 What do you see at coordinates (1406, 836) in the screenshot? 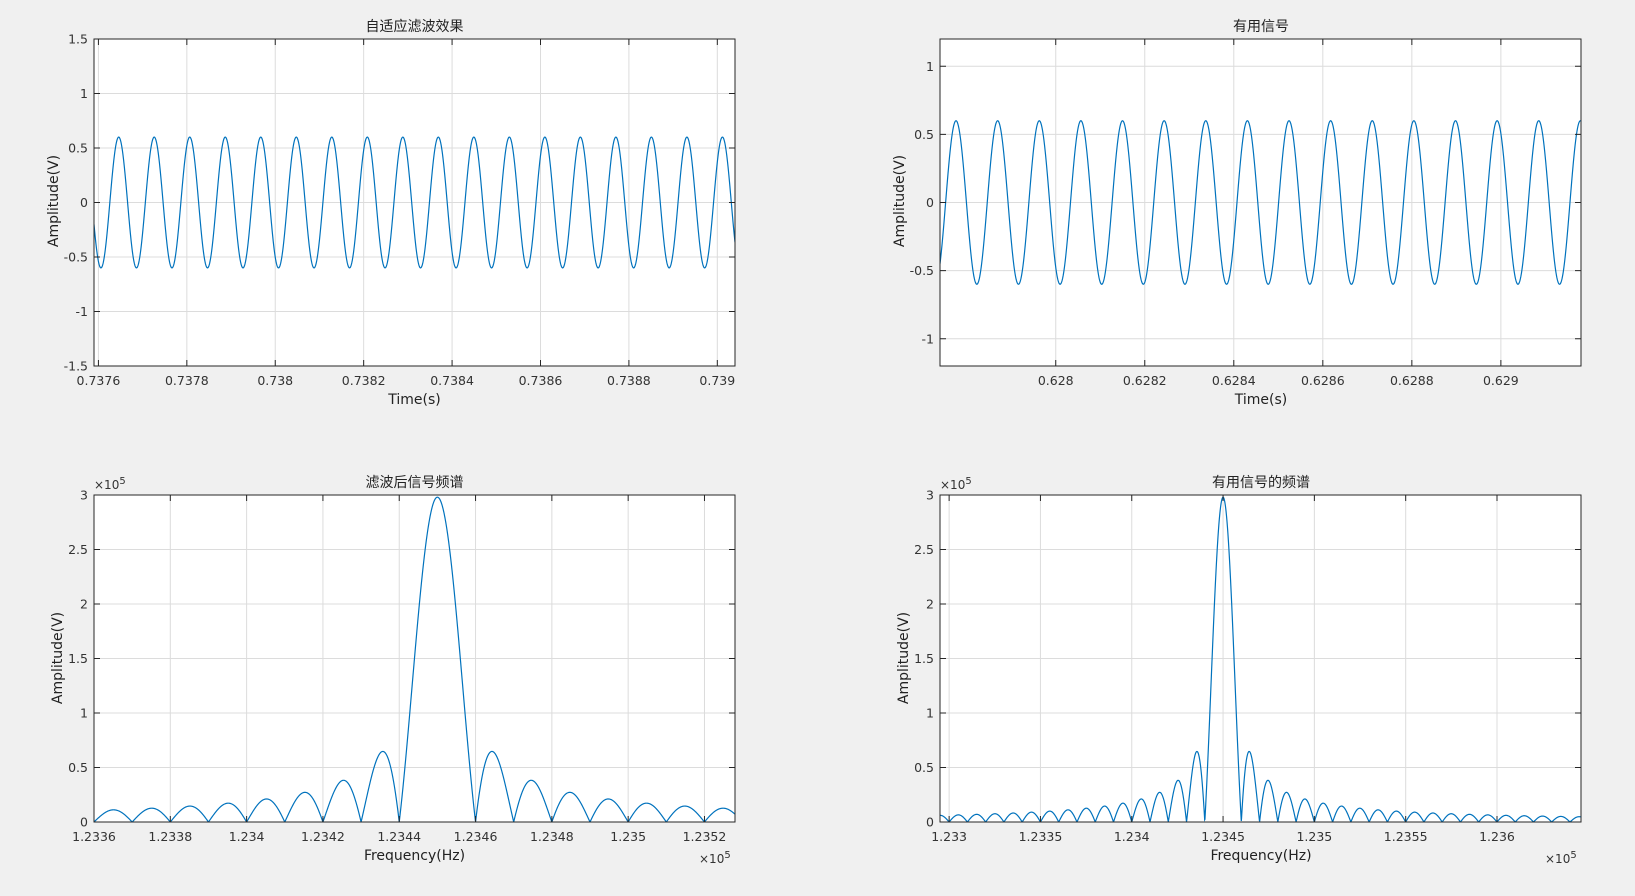
I see `x-tick-label: 1.2355` at bounding box center [1406, 836].